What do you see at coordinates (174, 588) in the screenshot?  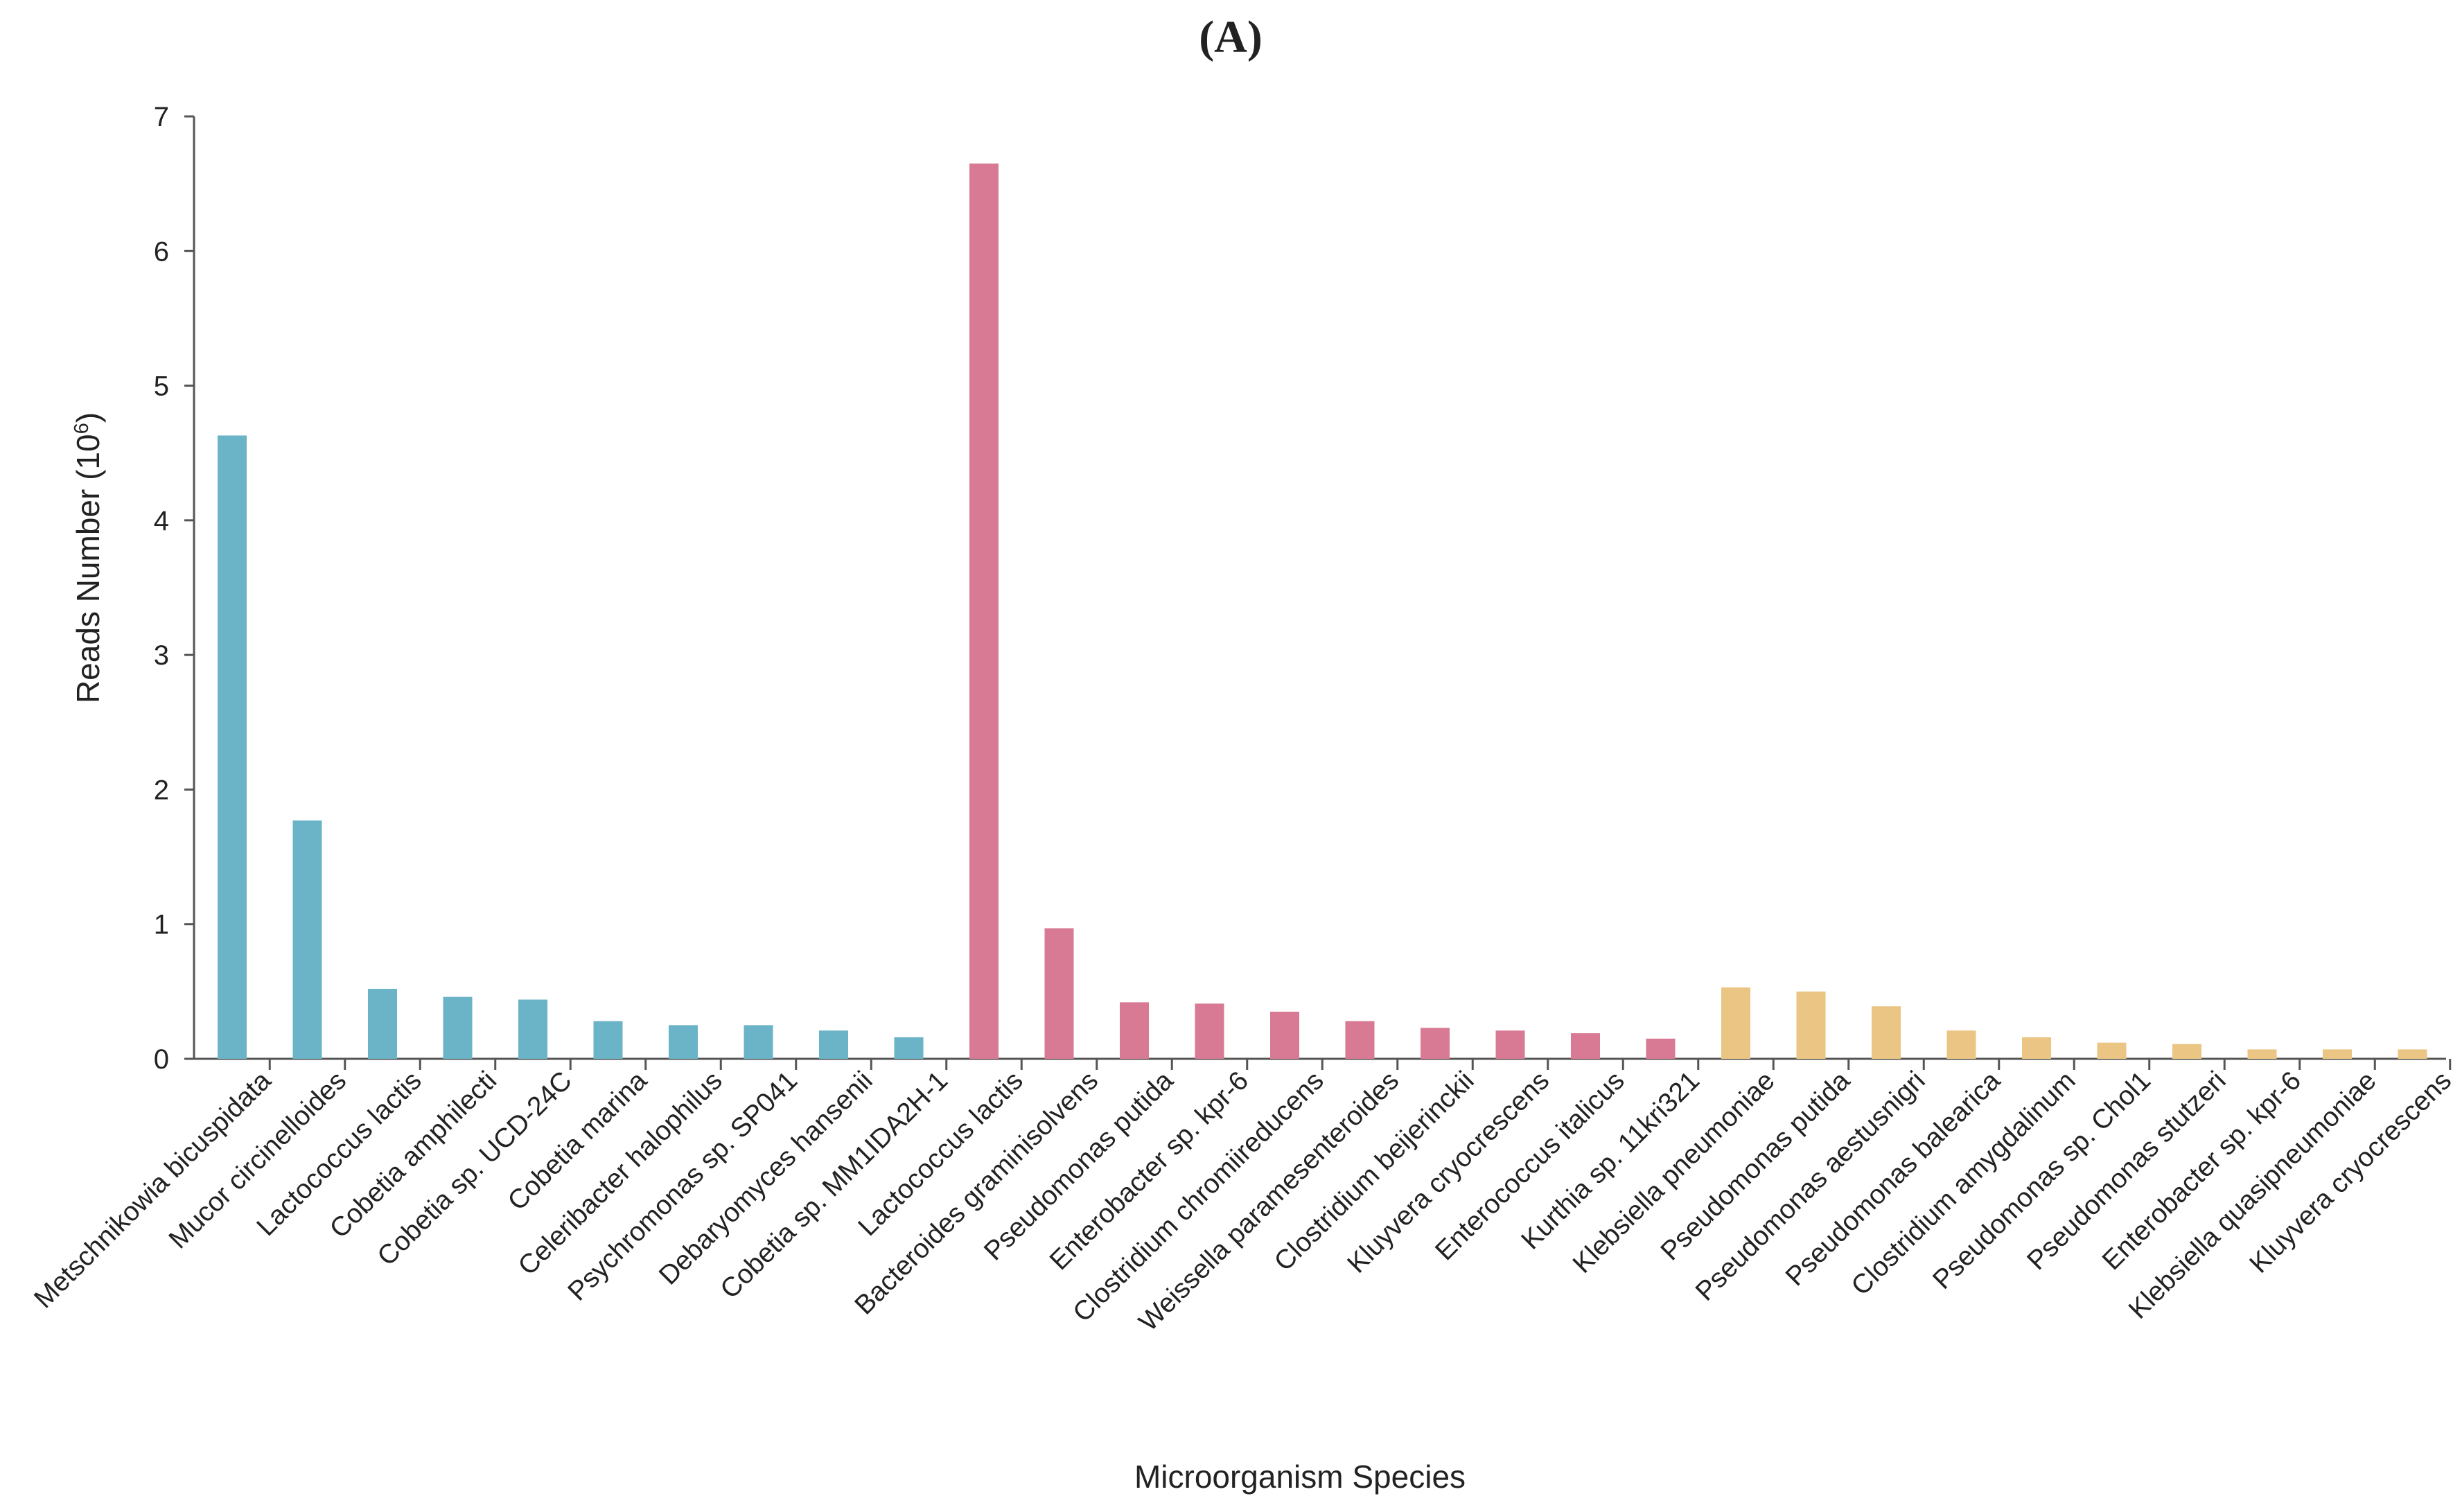 I see `y-axis-ticks: 0 1 2 3 4 5 6 7` at bounding box center [174, 588].